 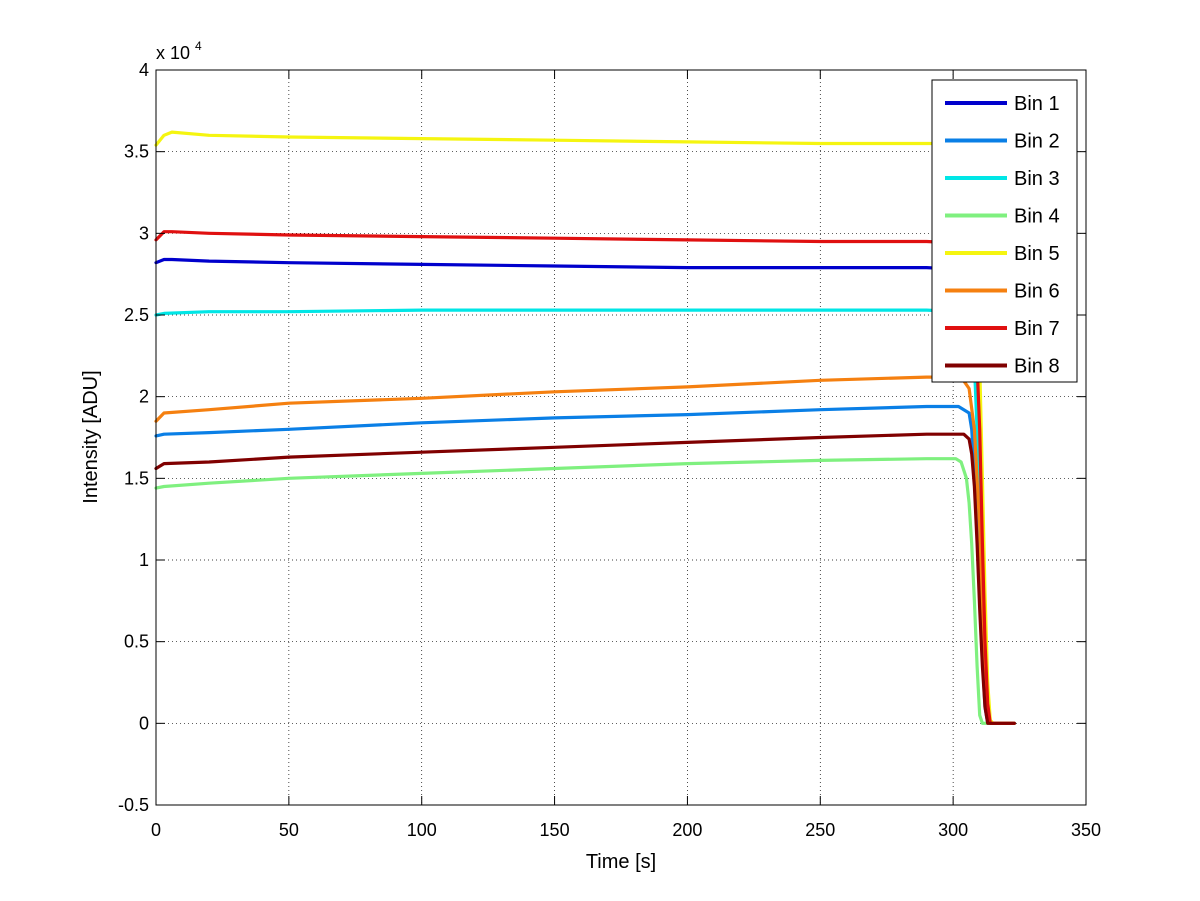 What do you see at coordinates (1037, 329) in the screenshot?
I see `legend-label-bin-7: Bin 7` at bounding box center [1037, 329].